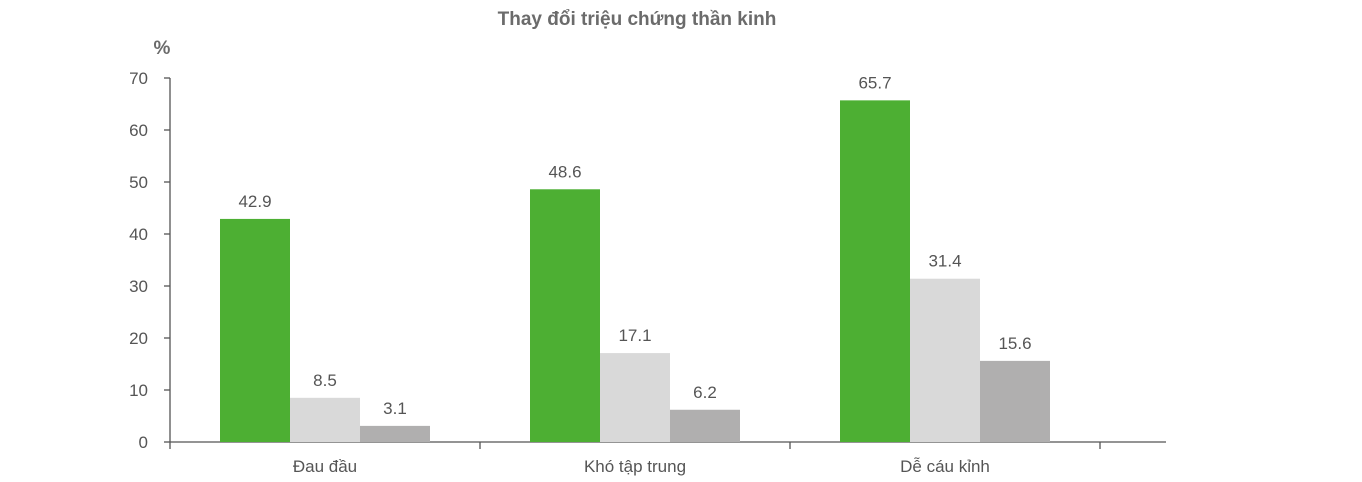  I want to click on data-label: 15.6, so click(1014, 343).